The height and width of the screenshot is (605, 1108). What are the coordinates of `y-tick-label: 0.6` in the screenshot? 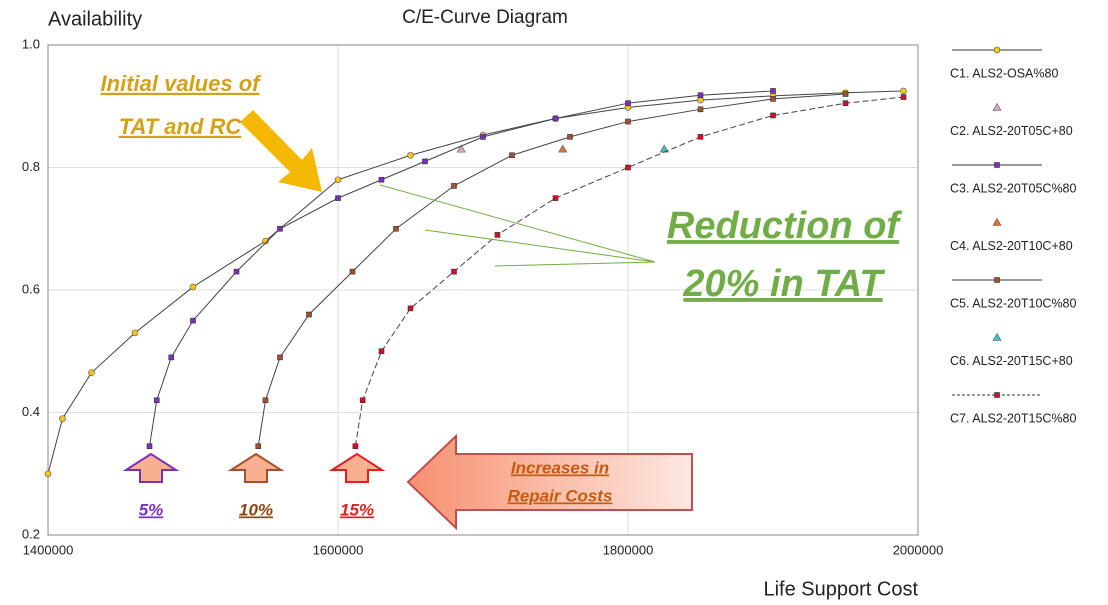 It's located at (31, 288).